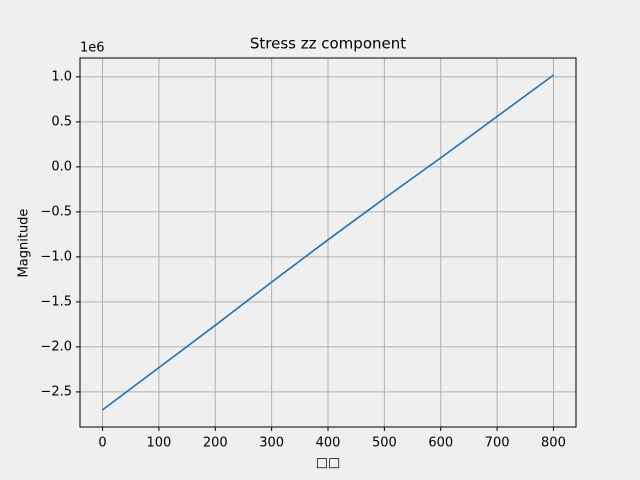 This screenshot has width=640, height=480. Describe the element at coordinates (56, 301) in the screenshot. I see `y-tick-label: −1.5` at that location.